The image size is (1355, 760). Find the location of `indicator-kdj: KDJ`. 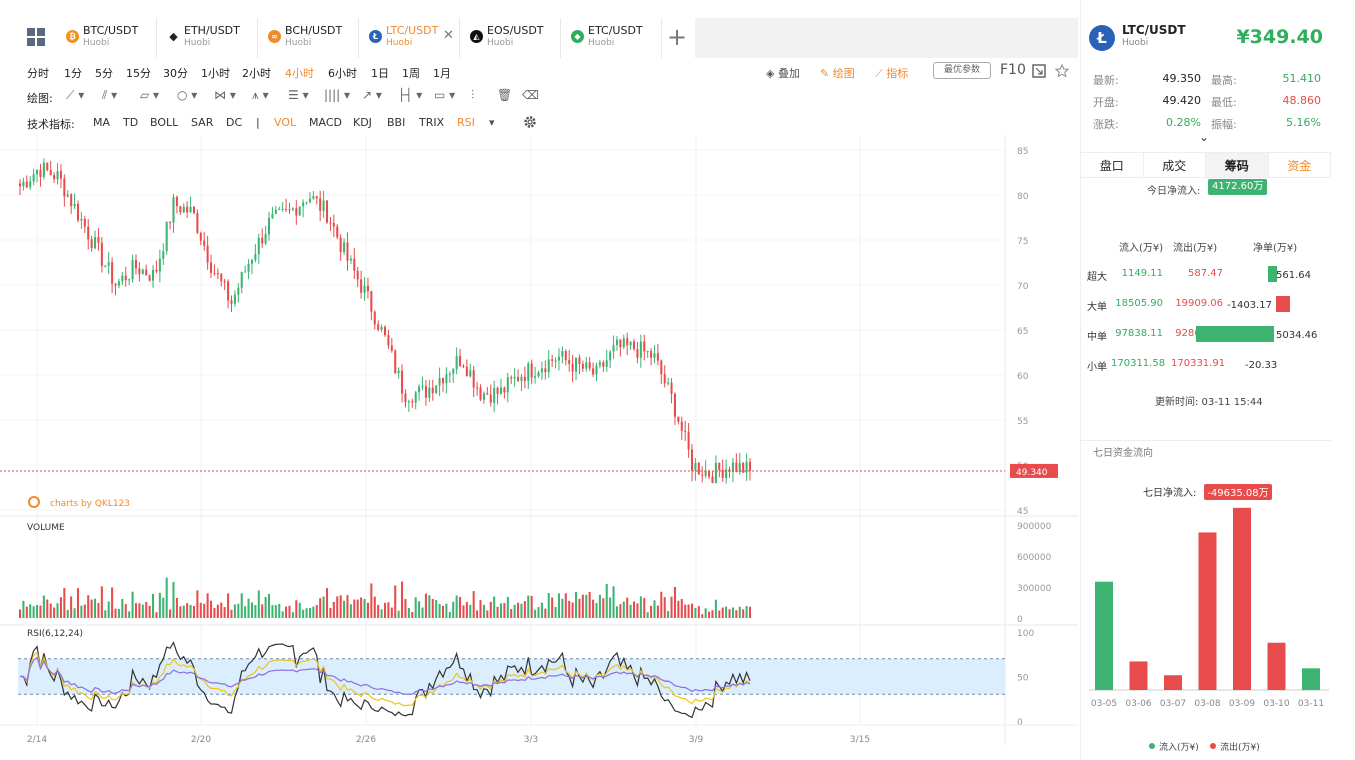

indicator-kdj: KDJ is located at coordinates (362, 122).